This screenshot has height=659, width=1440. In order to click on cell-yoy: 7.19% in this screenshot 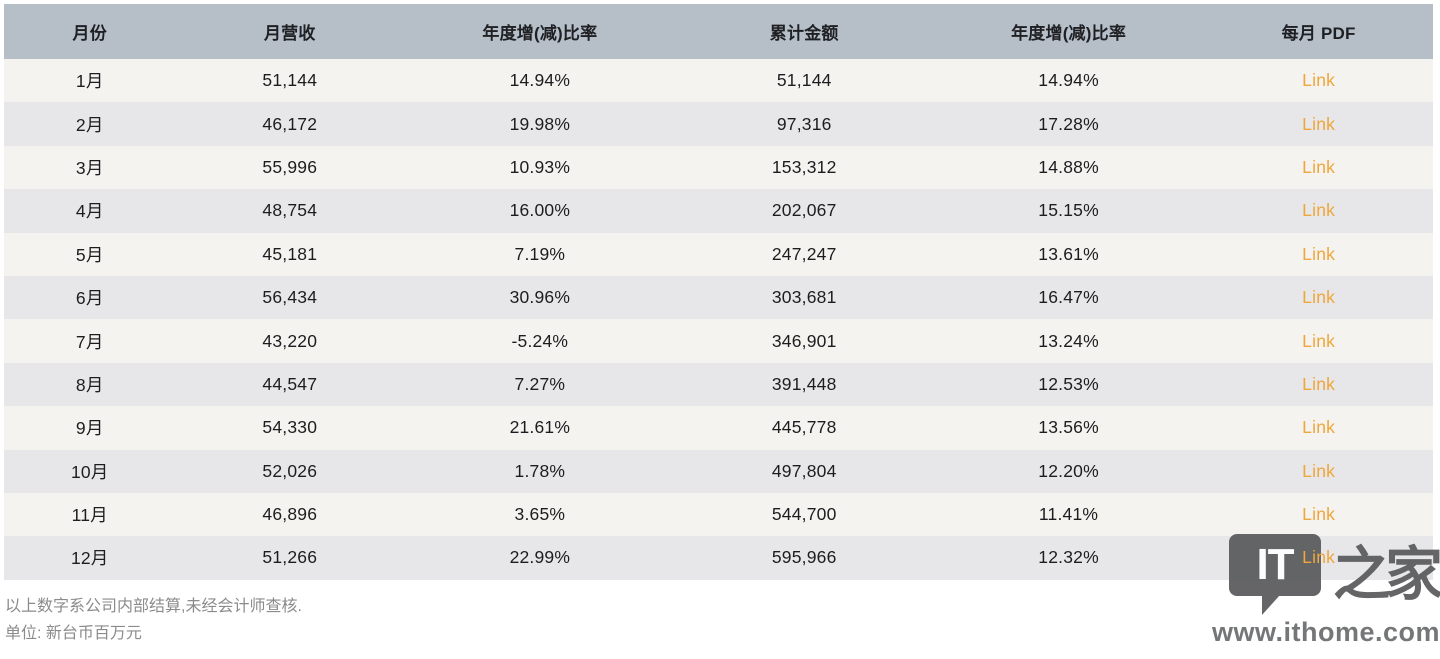, I will do `click(540, 253)`.